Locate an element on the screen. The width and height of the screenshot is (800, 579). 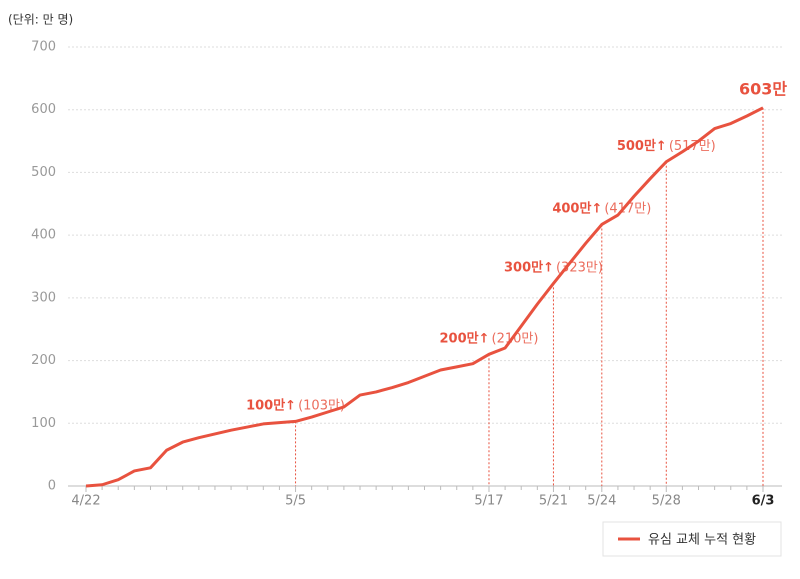
x-tick-label: 5/17 is located at coordinates (488, 501).